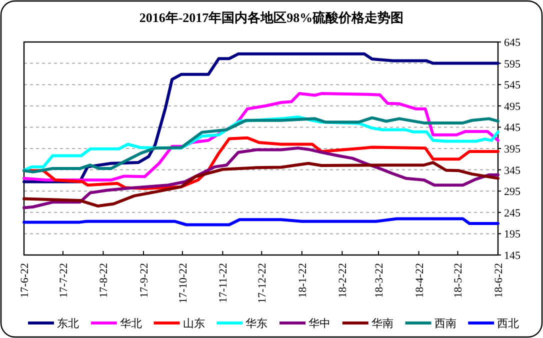  I want to click on y-tick-label: 245, so click(512, 213).